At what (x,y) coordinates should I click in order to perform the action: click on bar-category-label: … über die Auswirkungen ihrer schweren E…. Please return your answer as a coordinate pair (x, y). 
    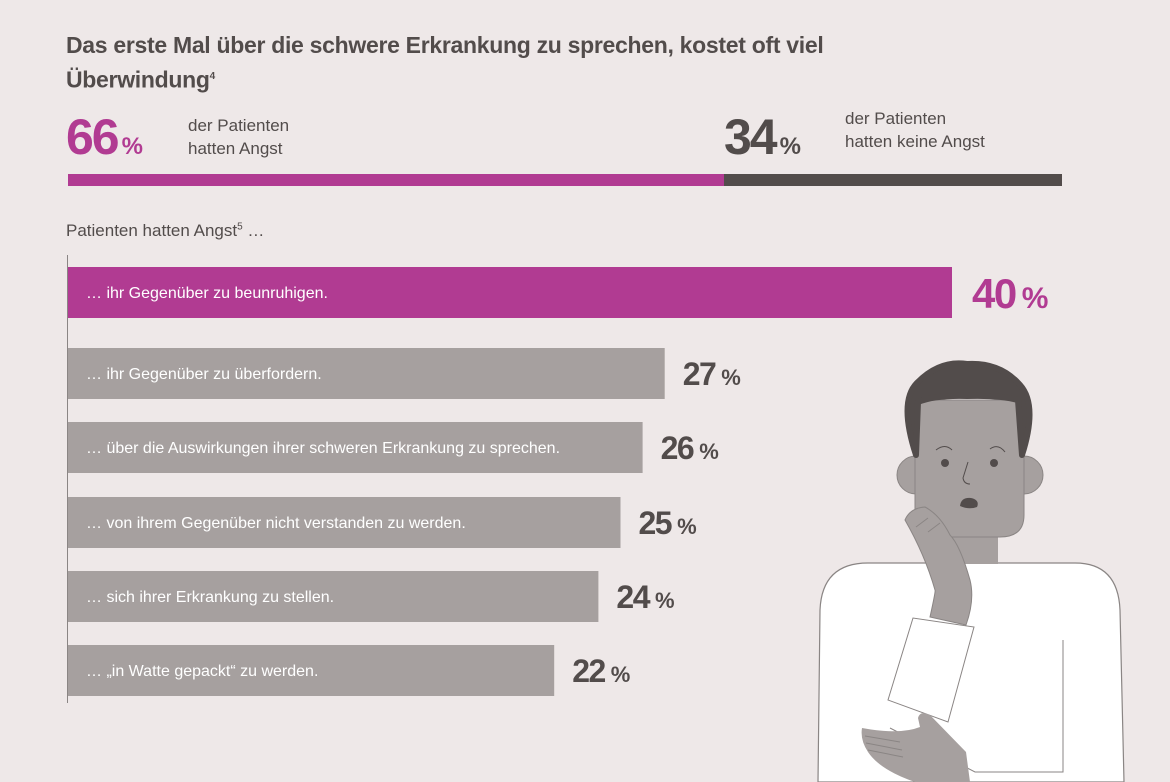
    Looking at the image, I should click on (323, 448).